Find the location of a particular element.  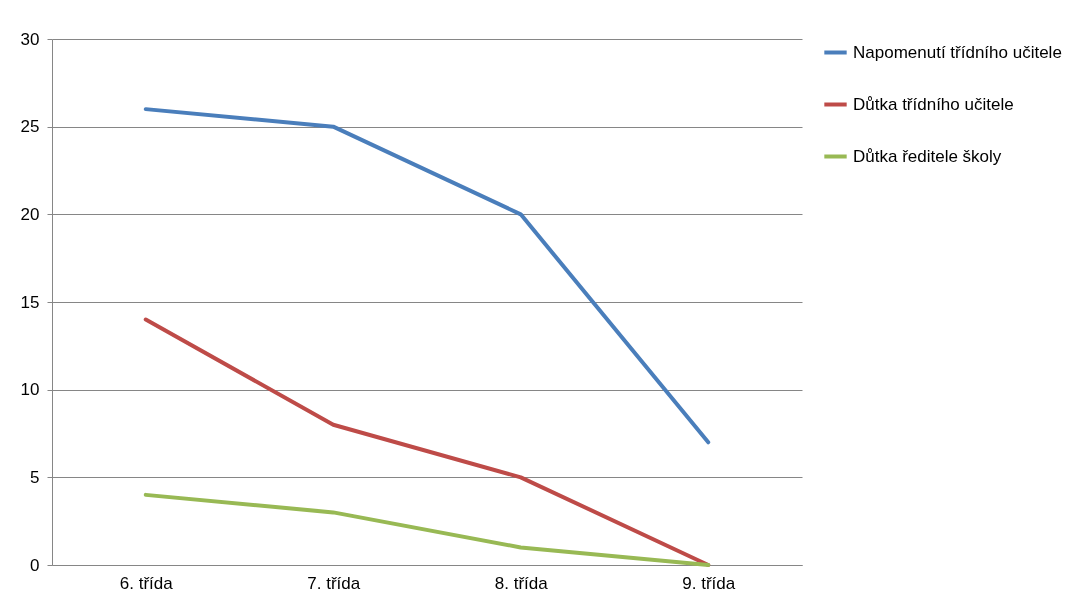

line-series is located at coordinates (427, 529).